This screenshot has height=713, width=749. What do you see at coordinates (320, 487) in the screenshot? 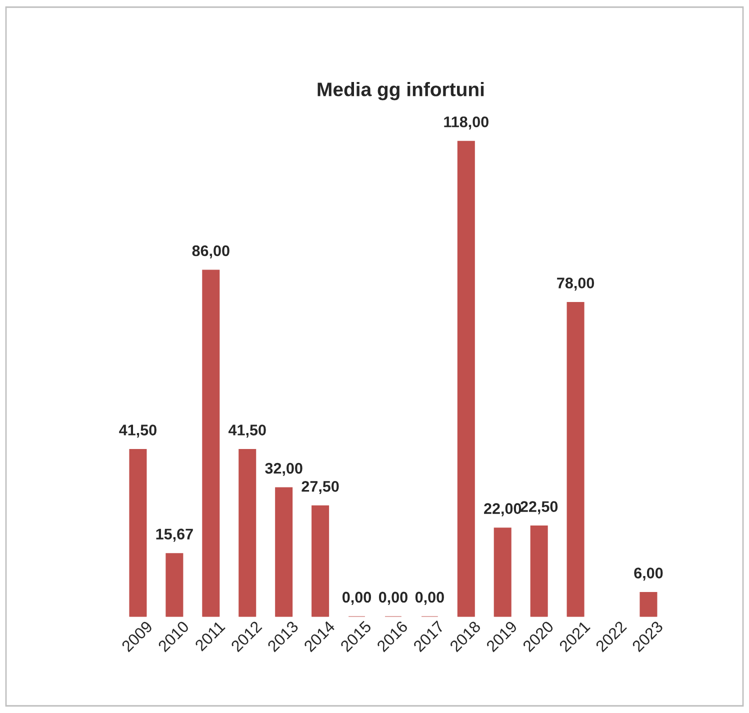
I see `data-label: 27,50` at bounding box center [320, 487].